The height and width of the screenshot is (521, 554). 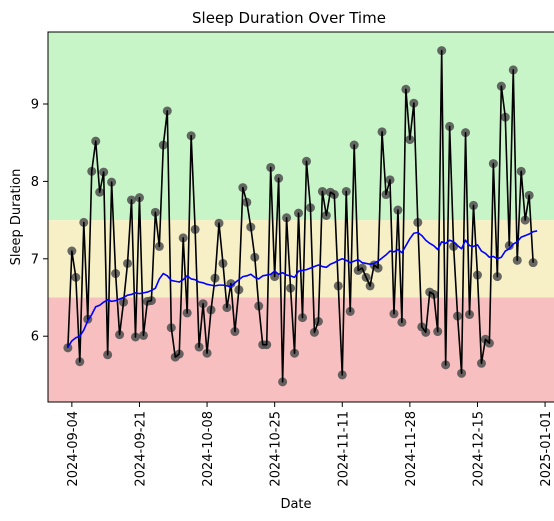 I want to click on x-tick-label-2: 2024-10-08, so click(x=208, y=449).